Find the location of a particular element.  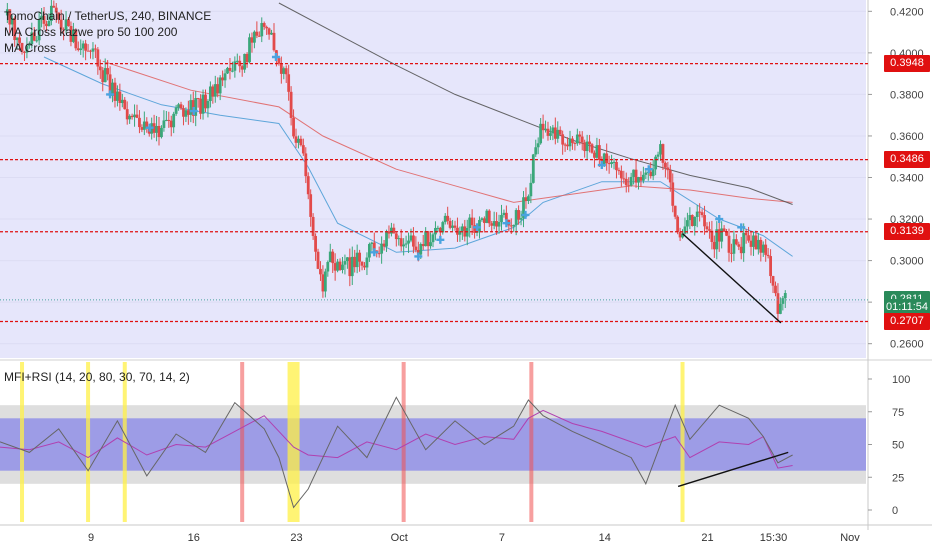

indicator-ma-cross-pro: MA Cross kazwe pro 50 100 200 is located at coordinates (91, 32).